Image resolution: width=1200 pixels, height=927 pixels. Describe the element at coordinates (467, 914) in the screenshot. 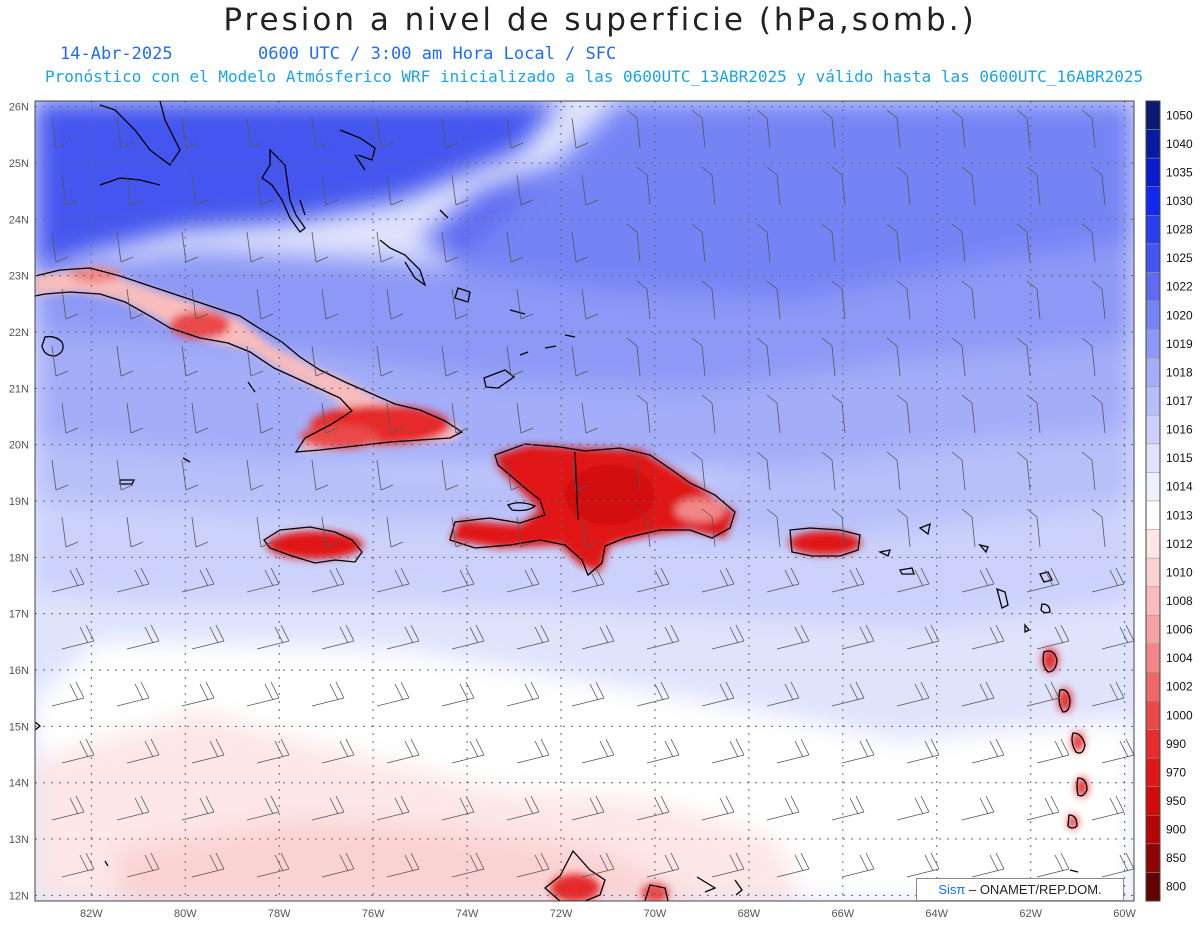

I see `lon-label: 74W` at that location.